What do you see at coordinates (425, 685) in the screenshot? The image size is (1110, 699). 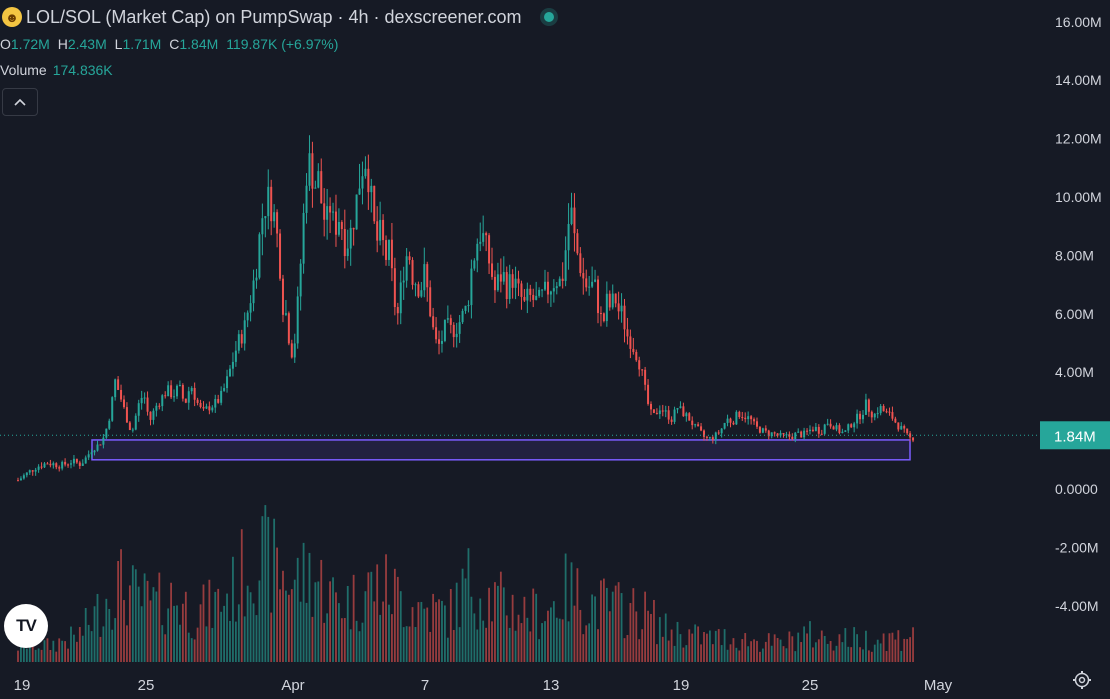 I see `x-tick-label: 7` at bounding box center [425, 685].